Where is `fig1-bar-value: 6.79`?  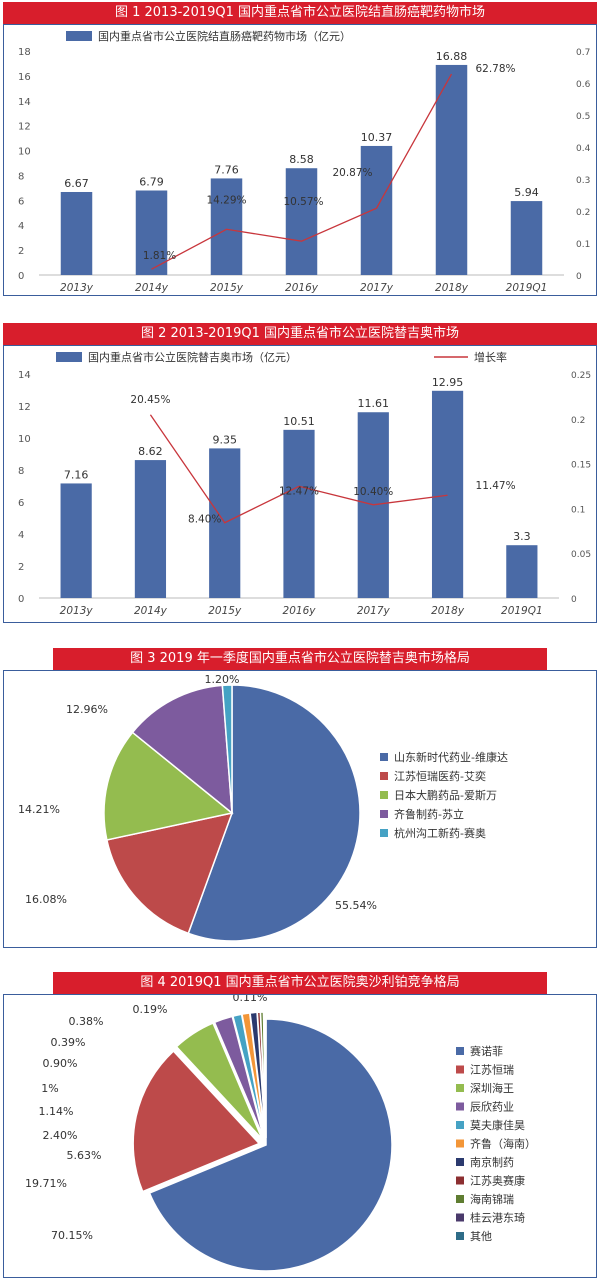
fig1-bar-value: 6.79 is located at coordinates (151, 182).